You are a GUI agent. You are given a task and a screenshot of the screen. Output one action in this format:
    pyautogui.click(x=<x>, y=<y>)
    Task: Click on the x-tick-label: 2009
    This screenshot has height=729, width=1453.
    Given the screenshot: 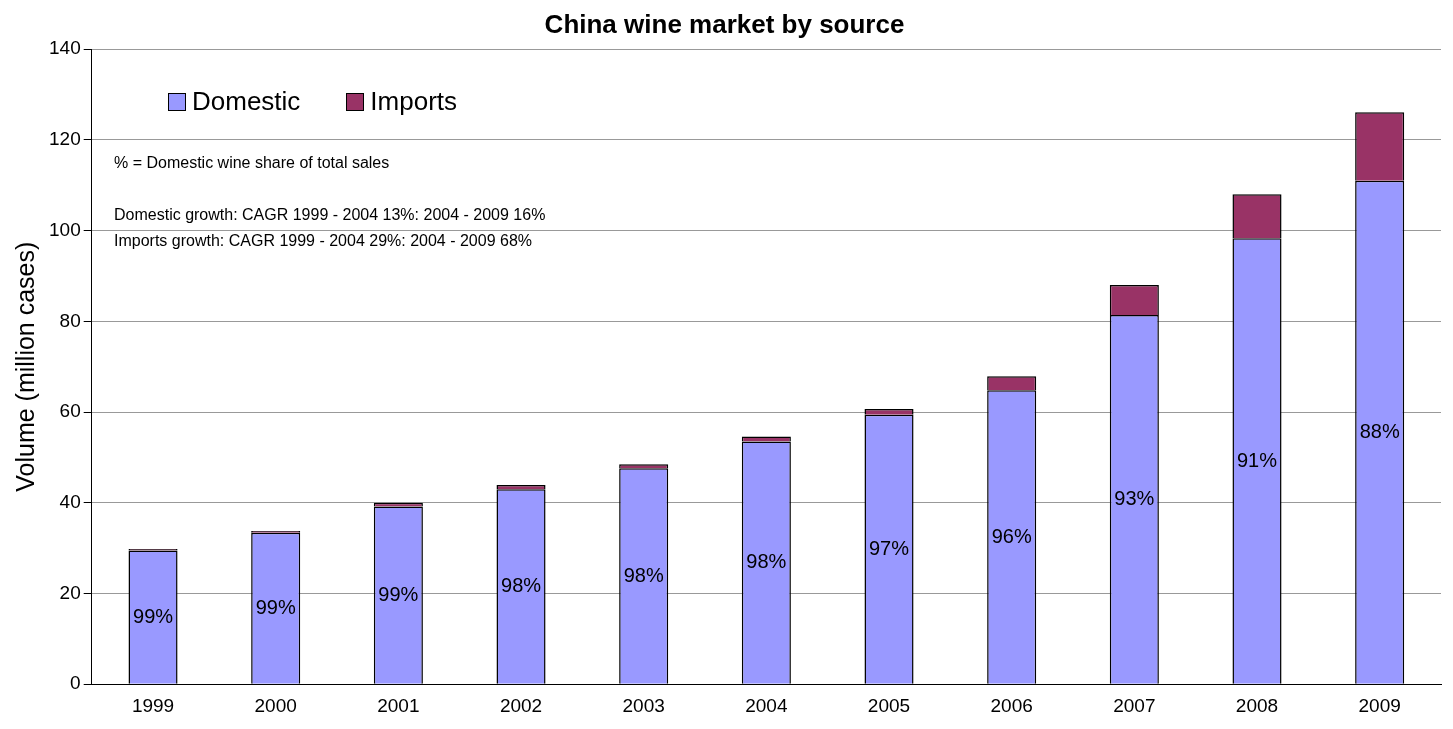 What is the action you would take?
    pyautogui.click(x=1379, y=705)
    